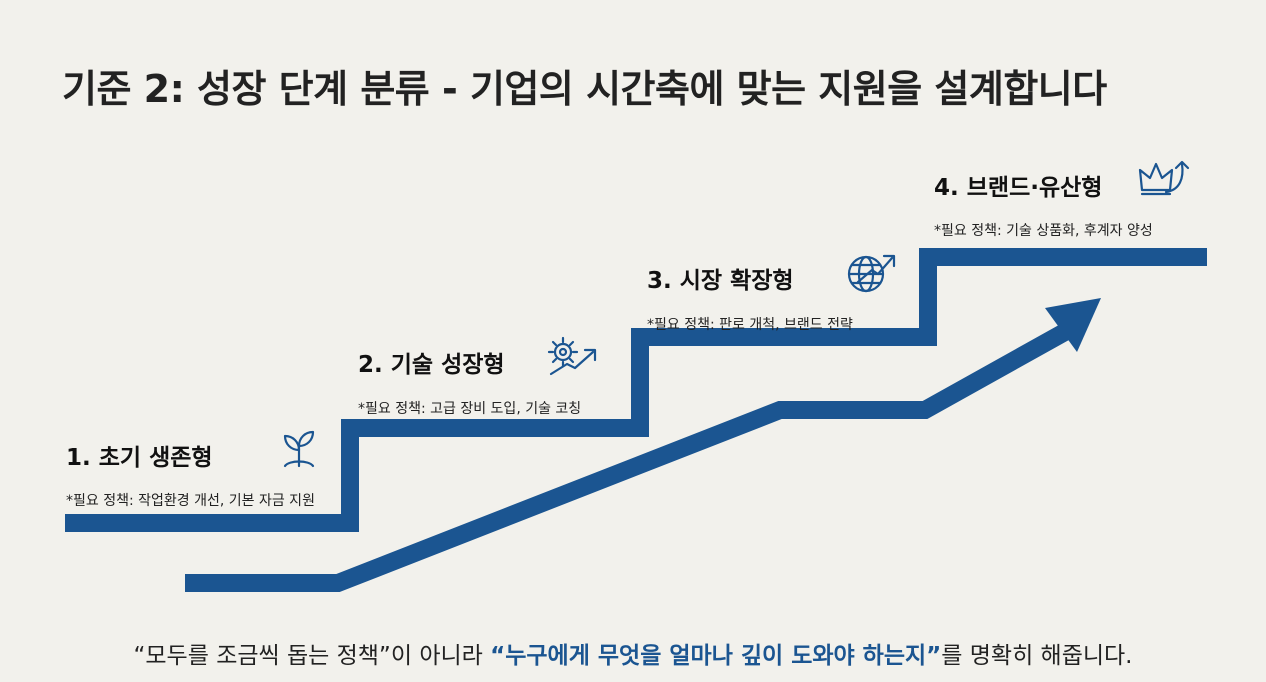 The height and width of the screenshot is (682, 1266). I want to click on growth-arrowhead, so click(1073, 325).